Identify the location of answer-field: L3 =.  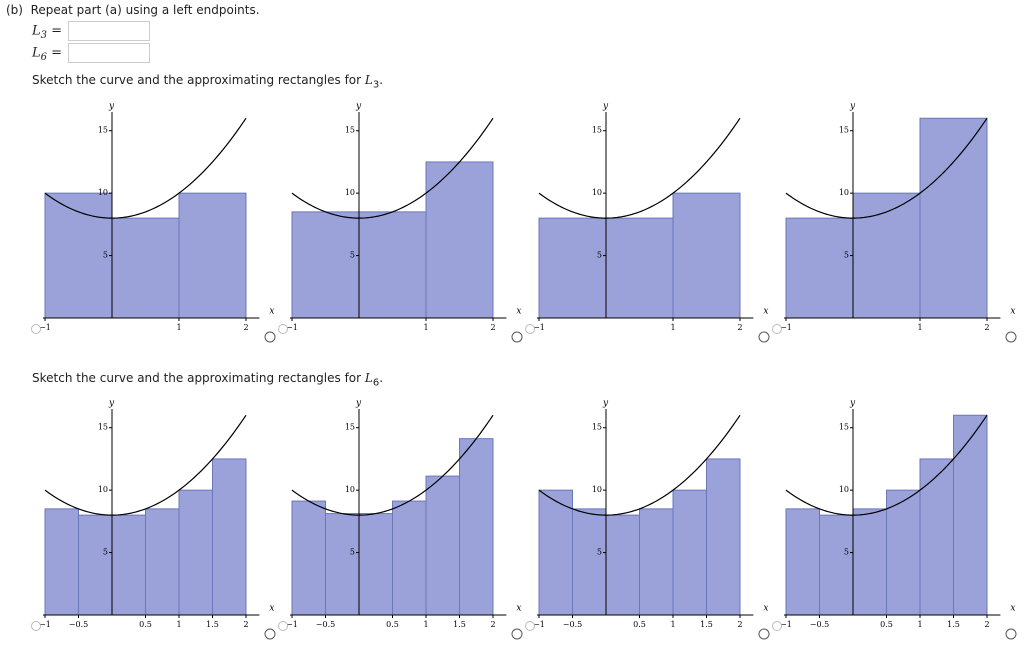
(91, 31).